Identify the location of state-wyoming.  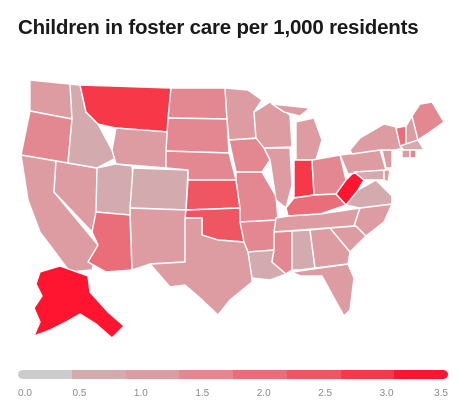
(140, 148).